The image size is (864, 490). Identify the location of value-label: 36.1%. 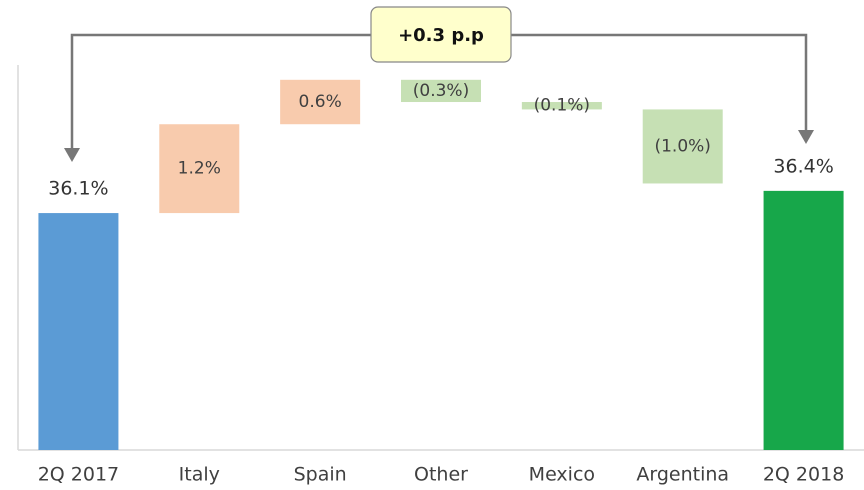
(78, 189).